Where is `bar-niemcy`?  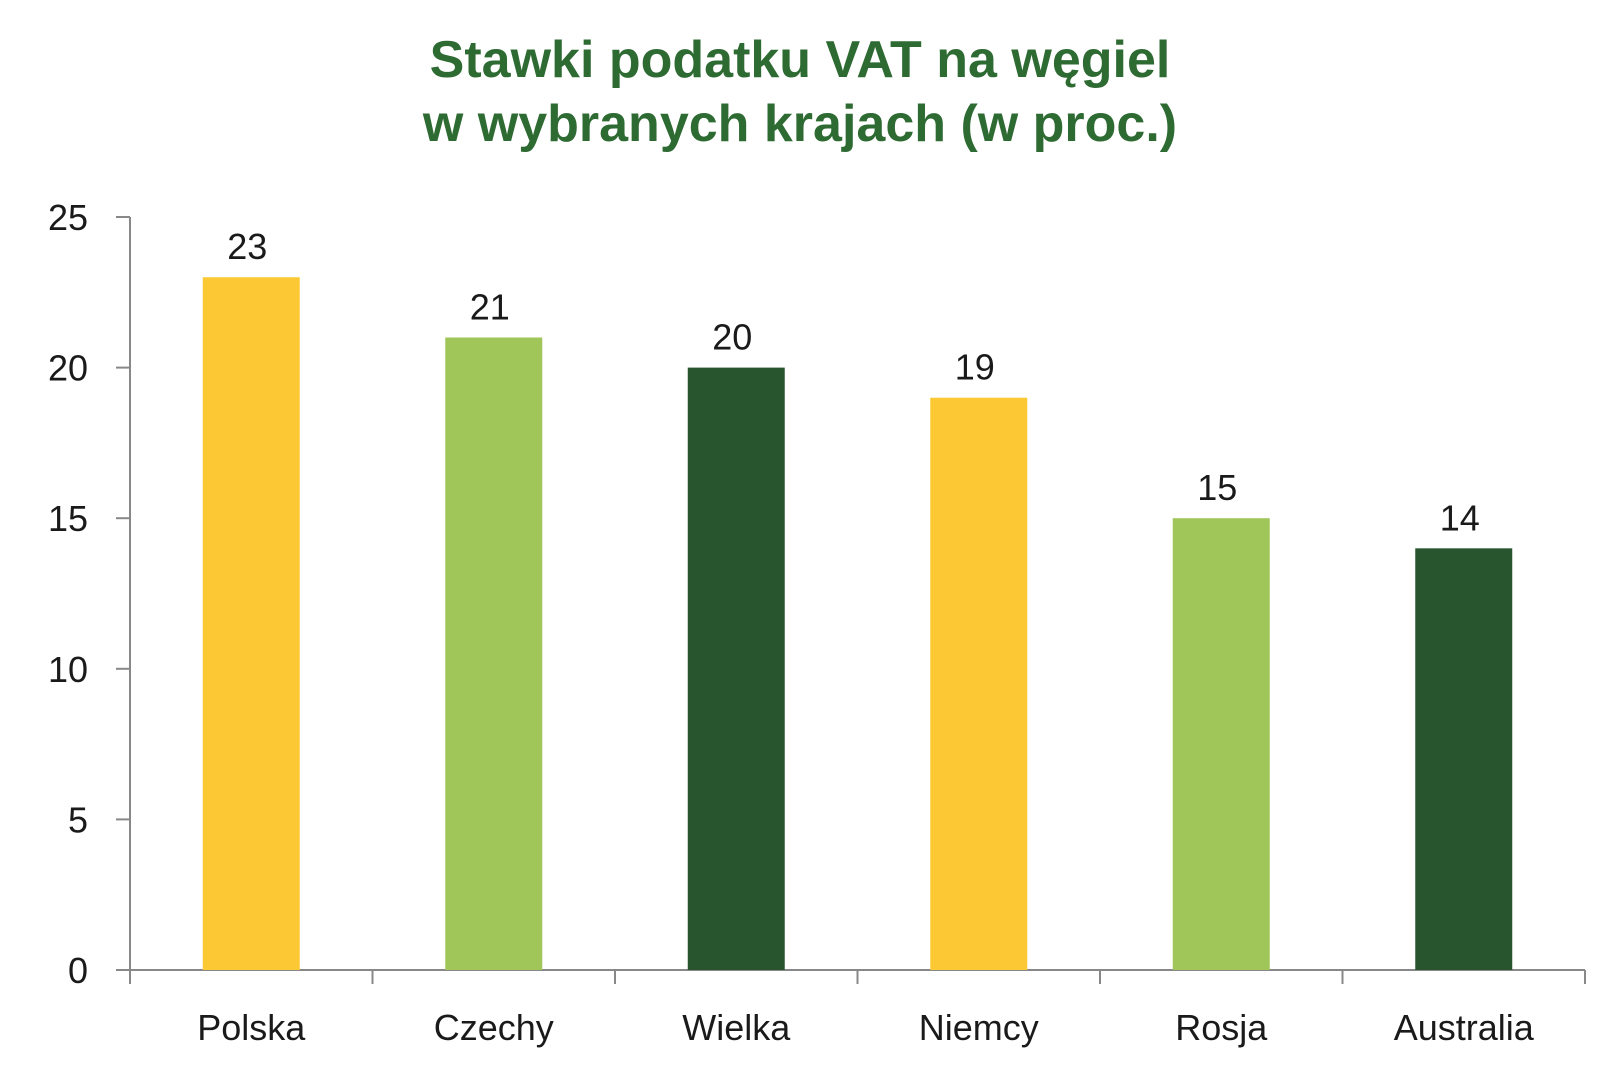 bar-niemcy is located at coordinates (979, 684).